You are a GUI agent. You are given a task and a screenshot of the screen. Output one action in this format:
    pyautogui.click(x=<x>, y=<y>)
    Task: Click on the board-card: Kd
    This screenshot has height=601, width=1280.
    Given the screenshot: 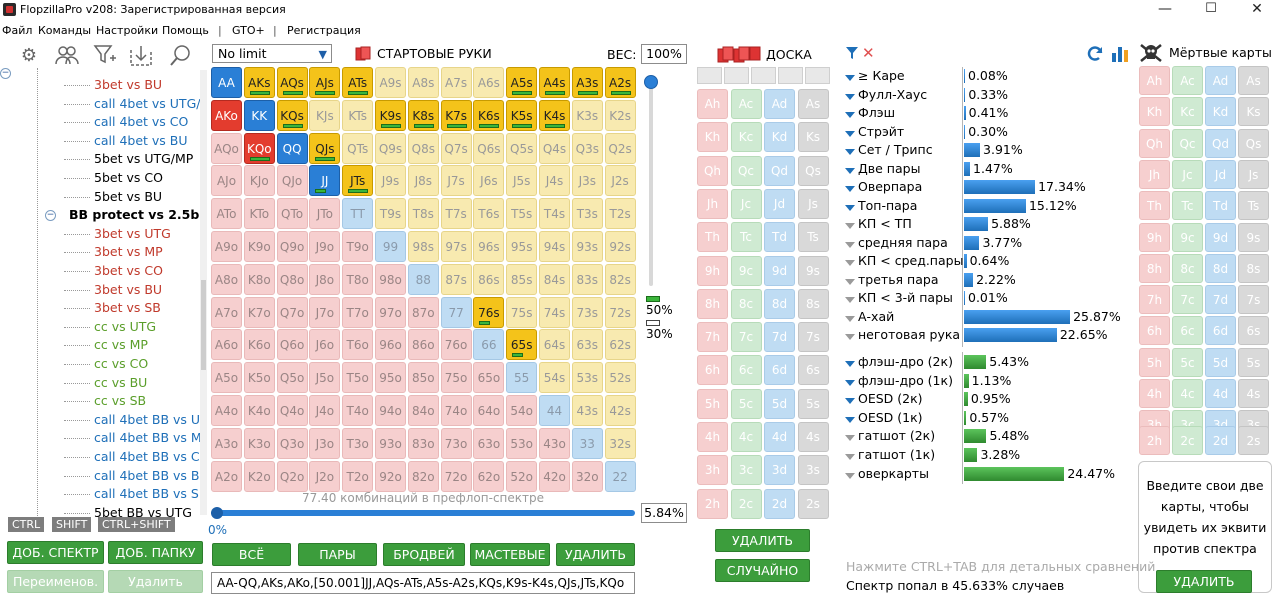 What is the action you would take?
    pyautogui.click(x=779, y=137)
    